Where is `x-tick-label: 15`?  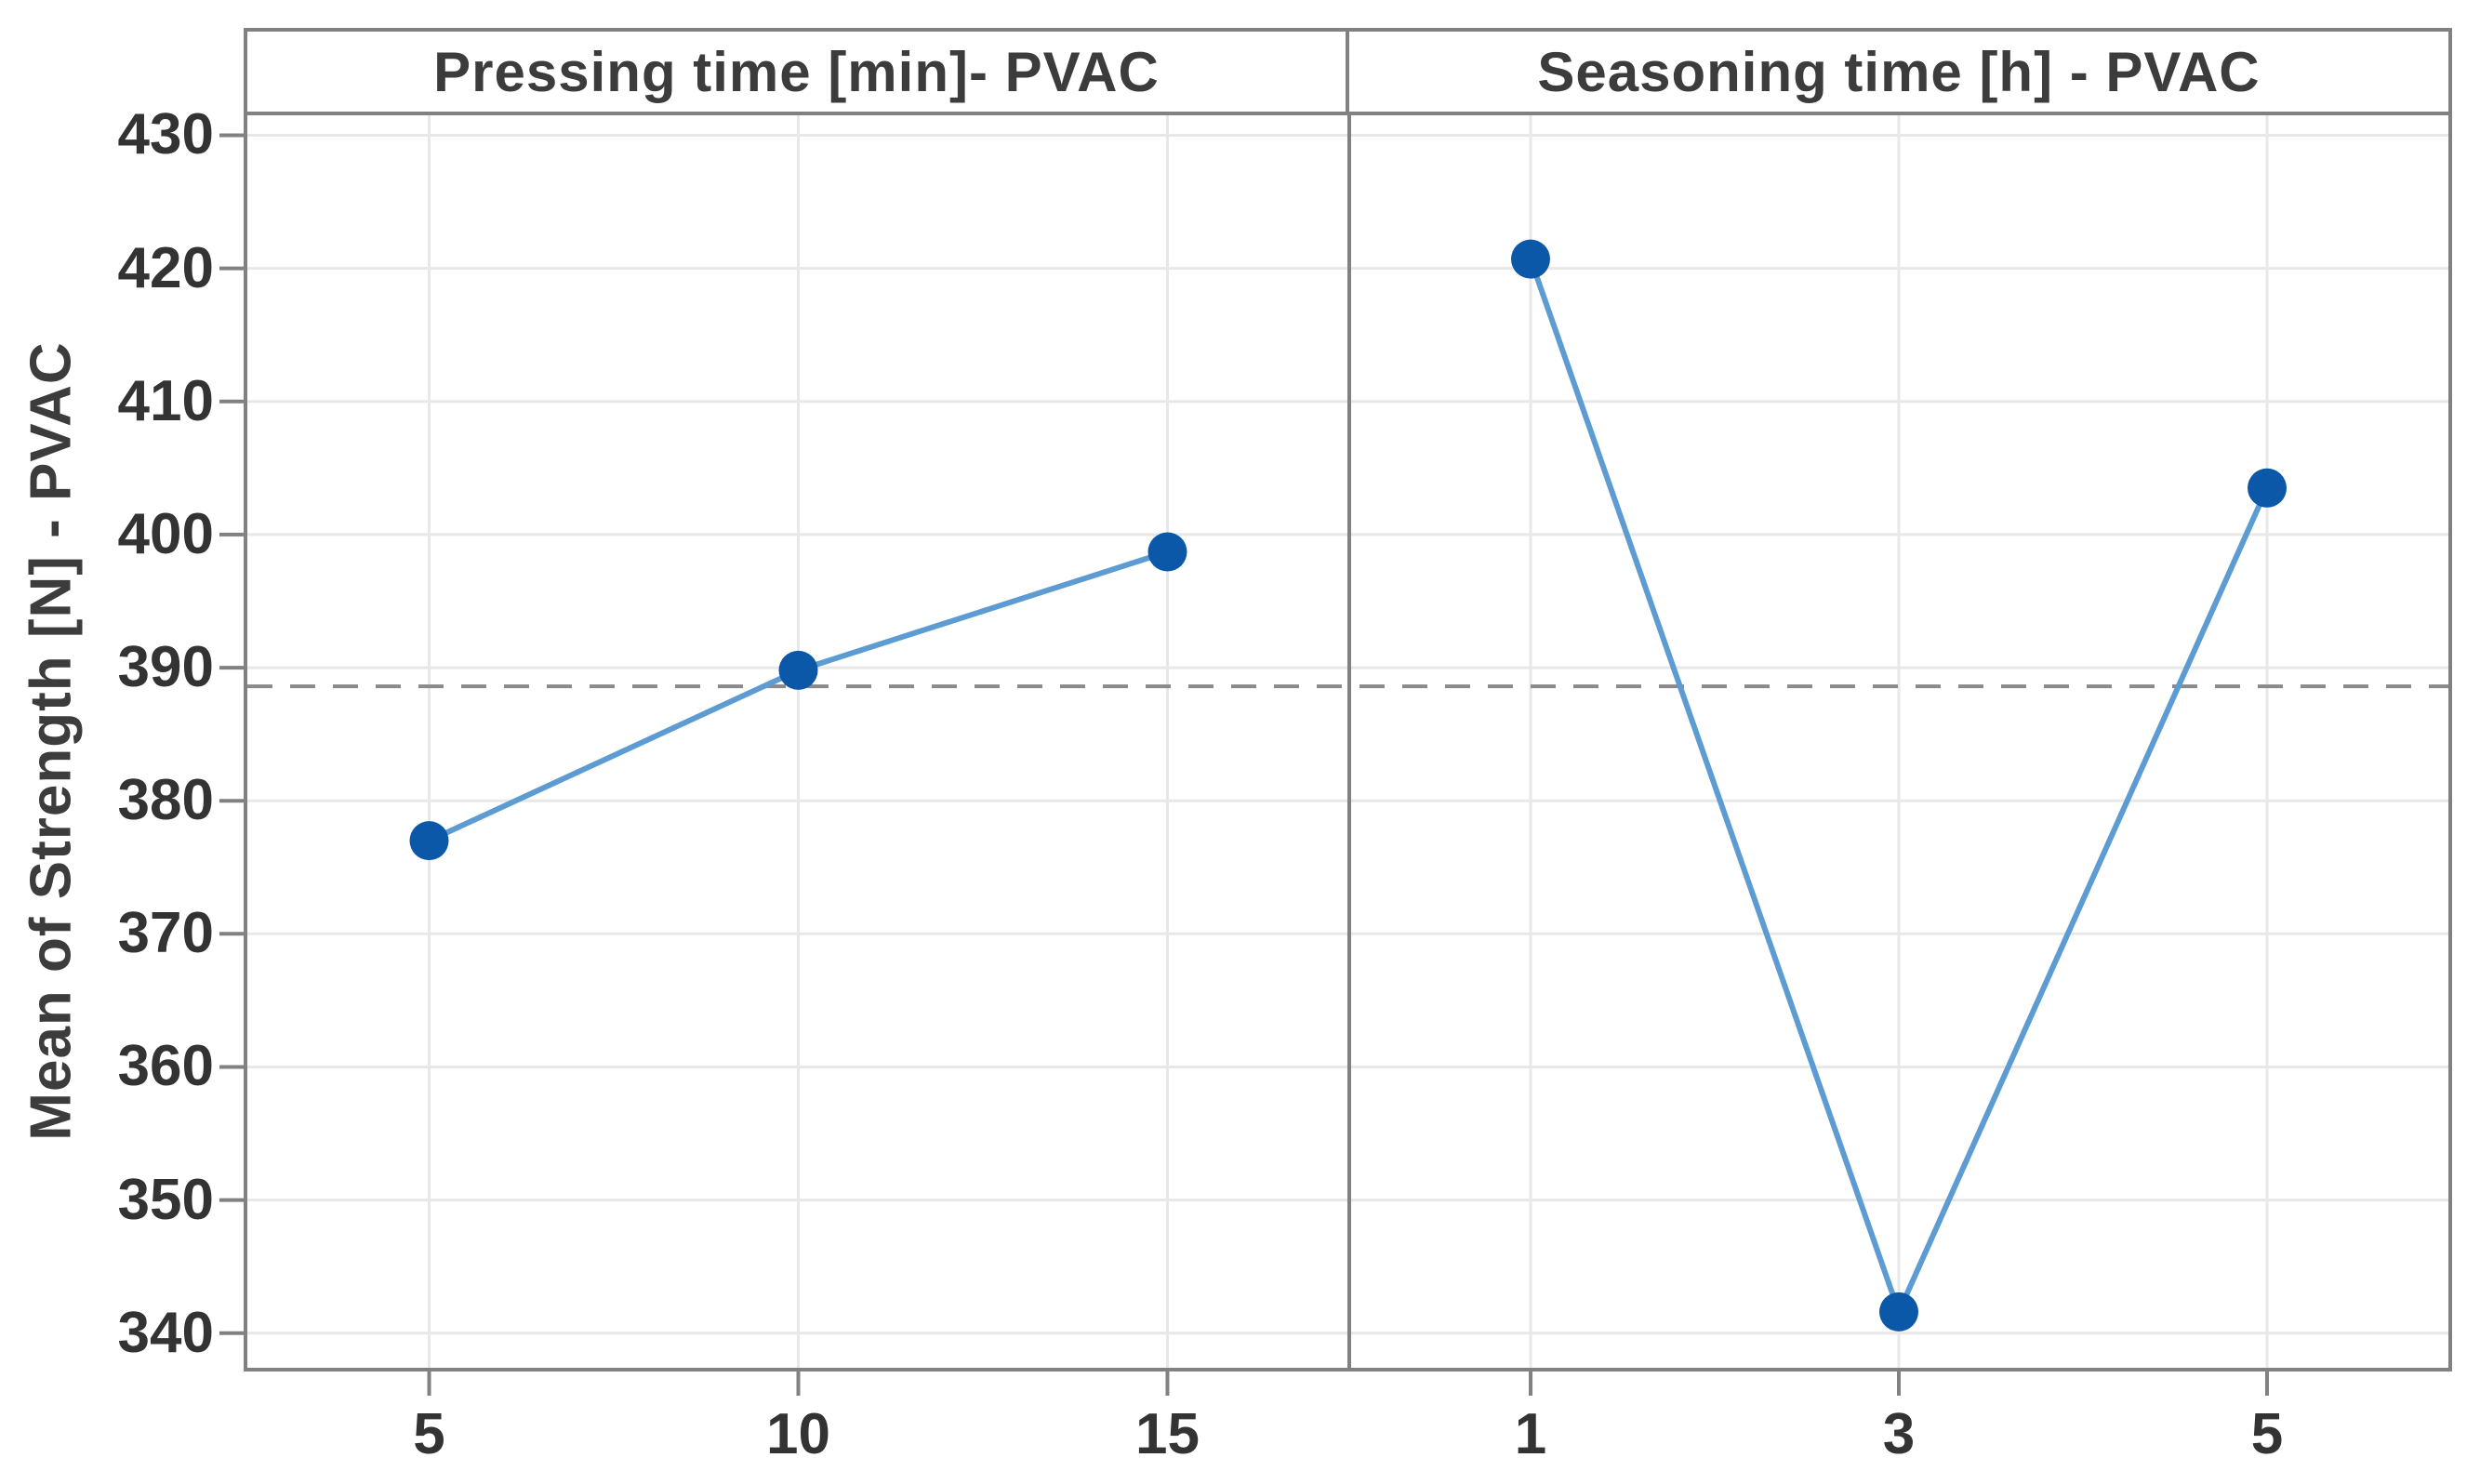 x-tick-label: 15 is located at coordinates (1167, 1434).